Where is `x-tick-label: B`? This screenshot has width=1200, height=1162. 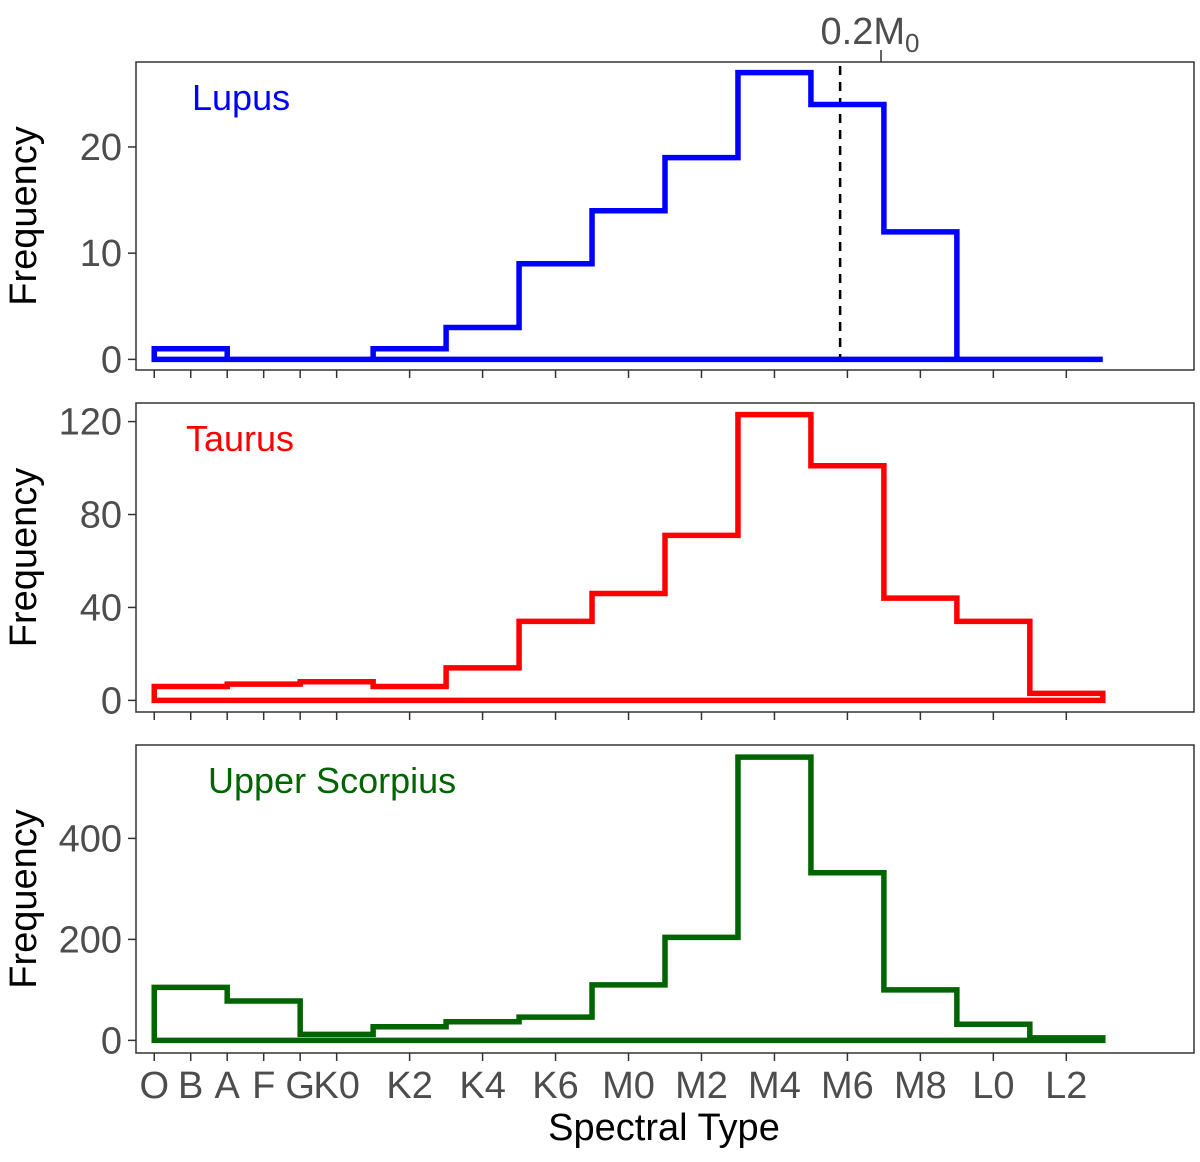
x-tick-label: B is located at coordinates (190, 1086).